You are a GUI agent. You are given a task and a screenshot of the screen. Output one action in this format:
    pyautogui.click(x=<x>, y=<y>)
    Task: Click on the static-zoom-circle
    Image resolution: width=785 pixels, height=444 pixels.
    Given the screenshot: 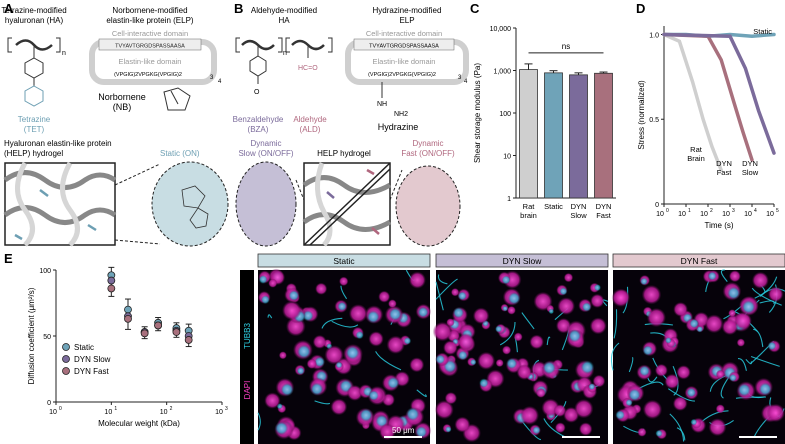 What is the action you would take?
    pyautogui.click(x=190, y=204)
    